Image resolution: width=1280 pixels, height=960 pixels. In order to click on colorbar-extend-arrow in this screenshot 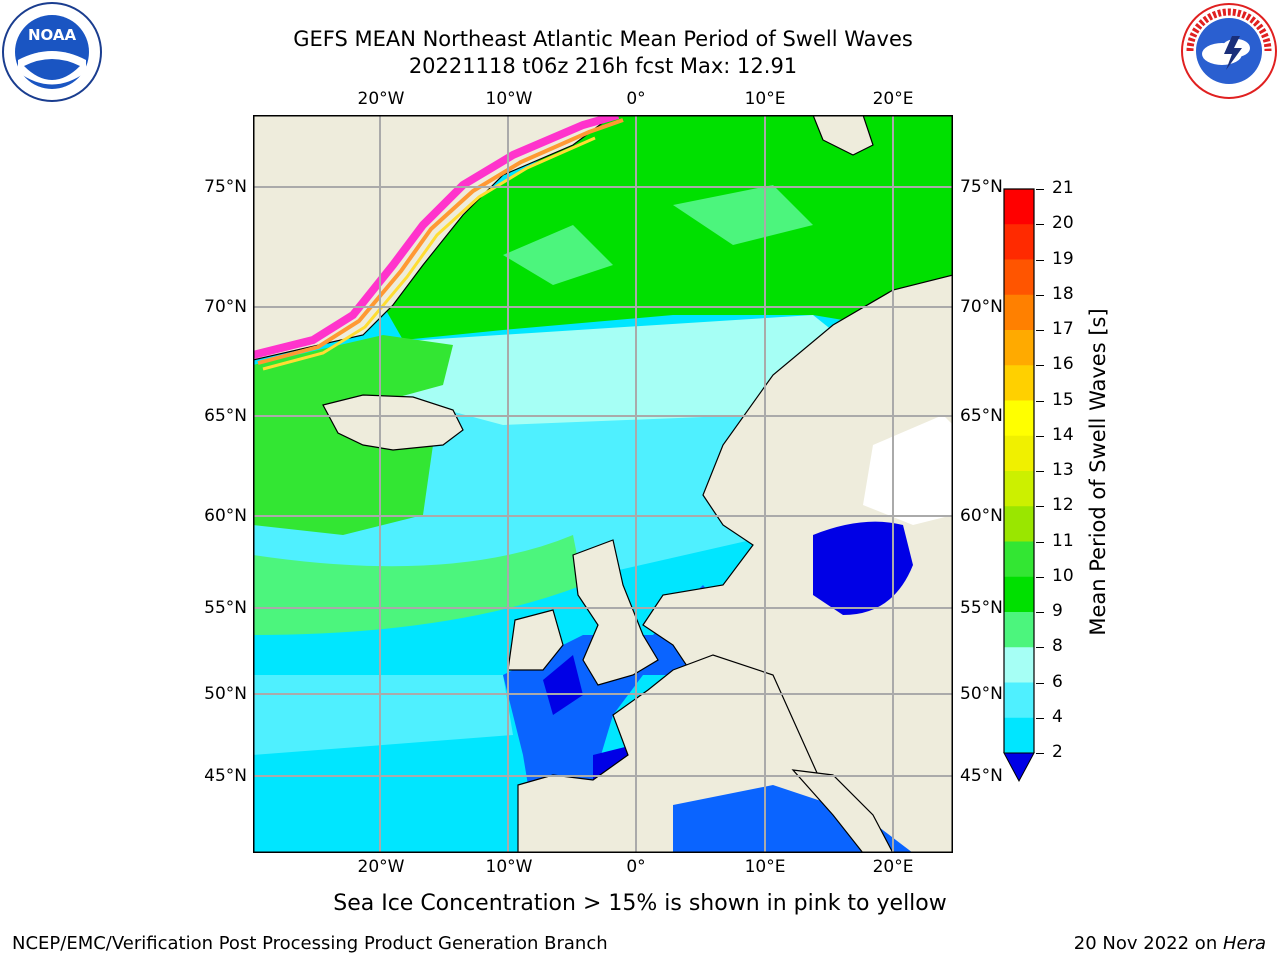, I will do `click(1019, 767)`.